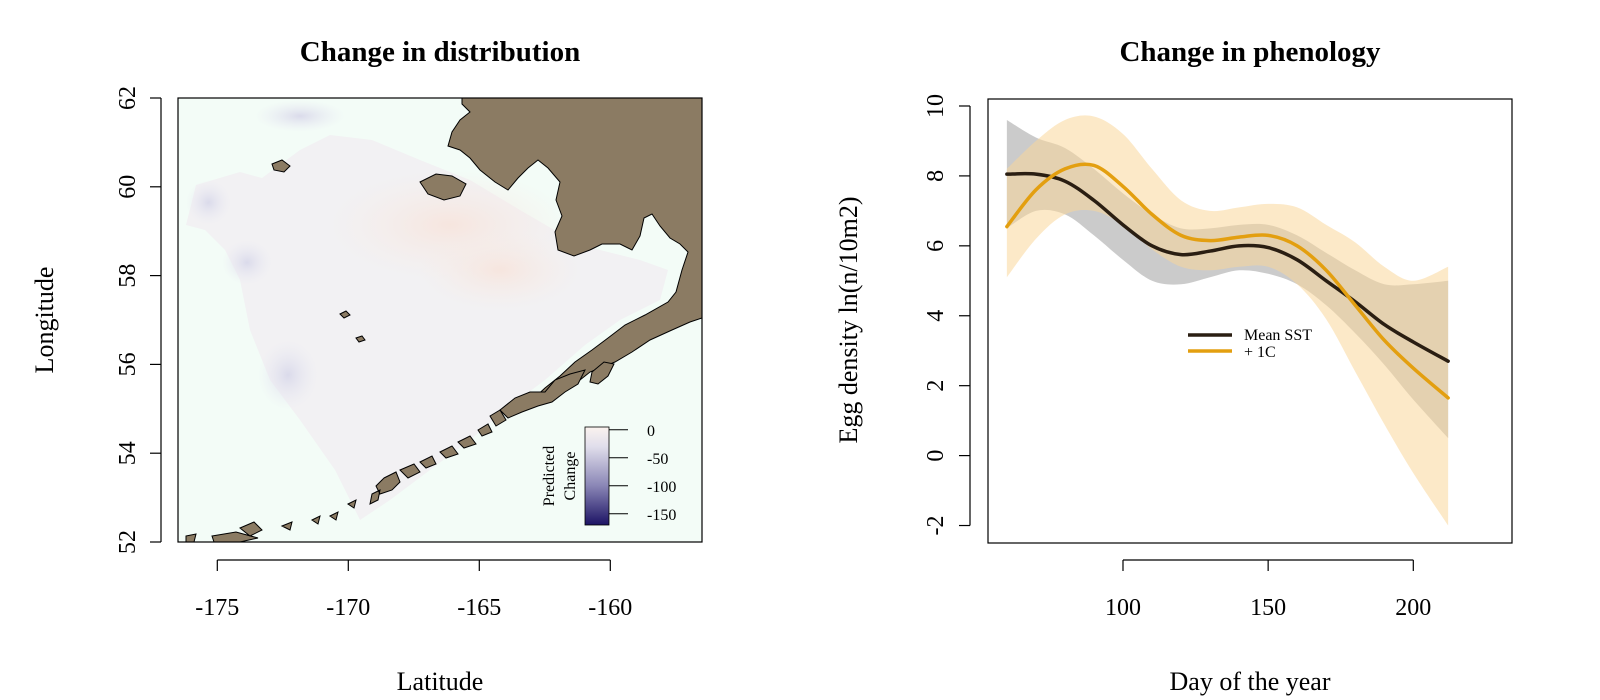 The width and height of the screenshot is (1600, 700). I want to click on legend-label-mean-sst: Mean SST, so click(1278, 335).